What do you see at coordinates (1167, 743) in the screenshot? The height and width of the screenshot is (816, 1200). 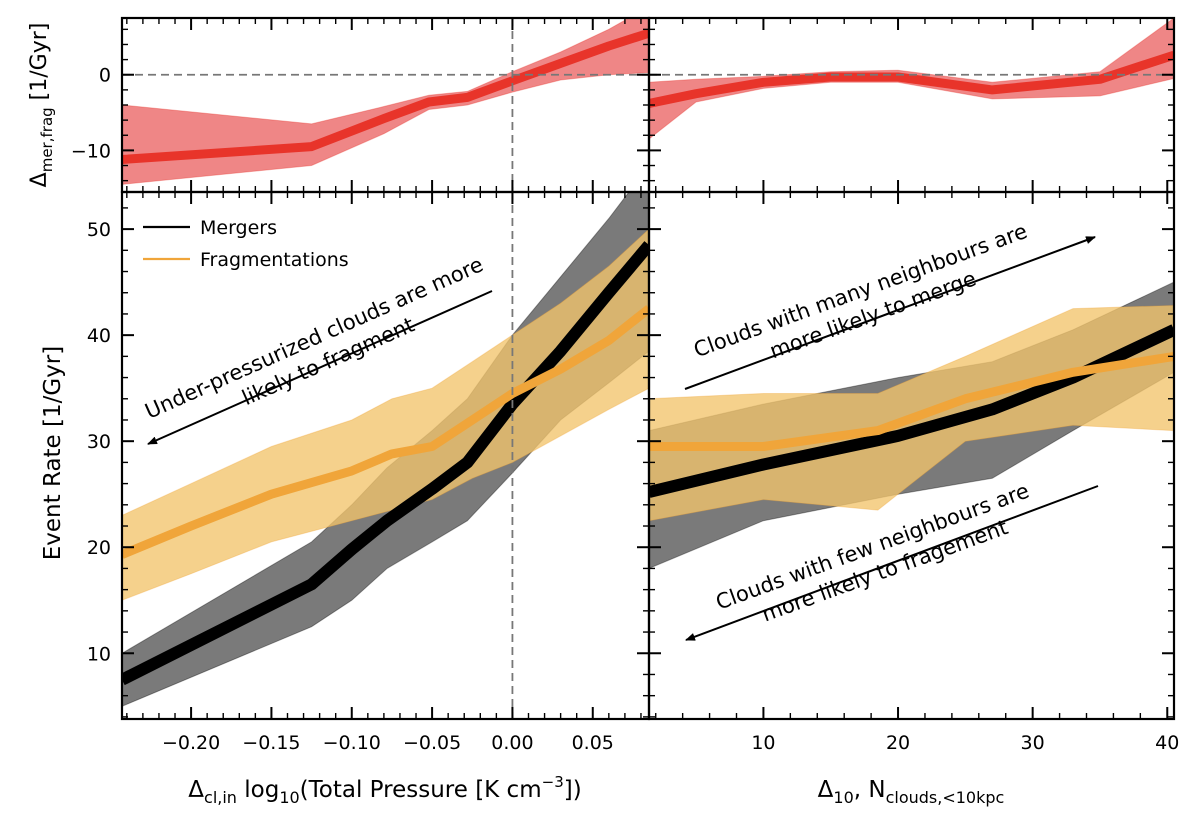 I see `xtick-label: 40` at bounding box center [1167, 743].